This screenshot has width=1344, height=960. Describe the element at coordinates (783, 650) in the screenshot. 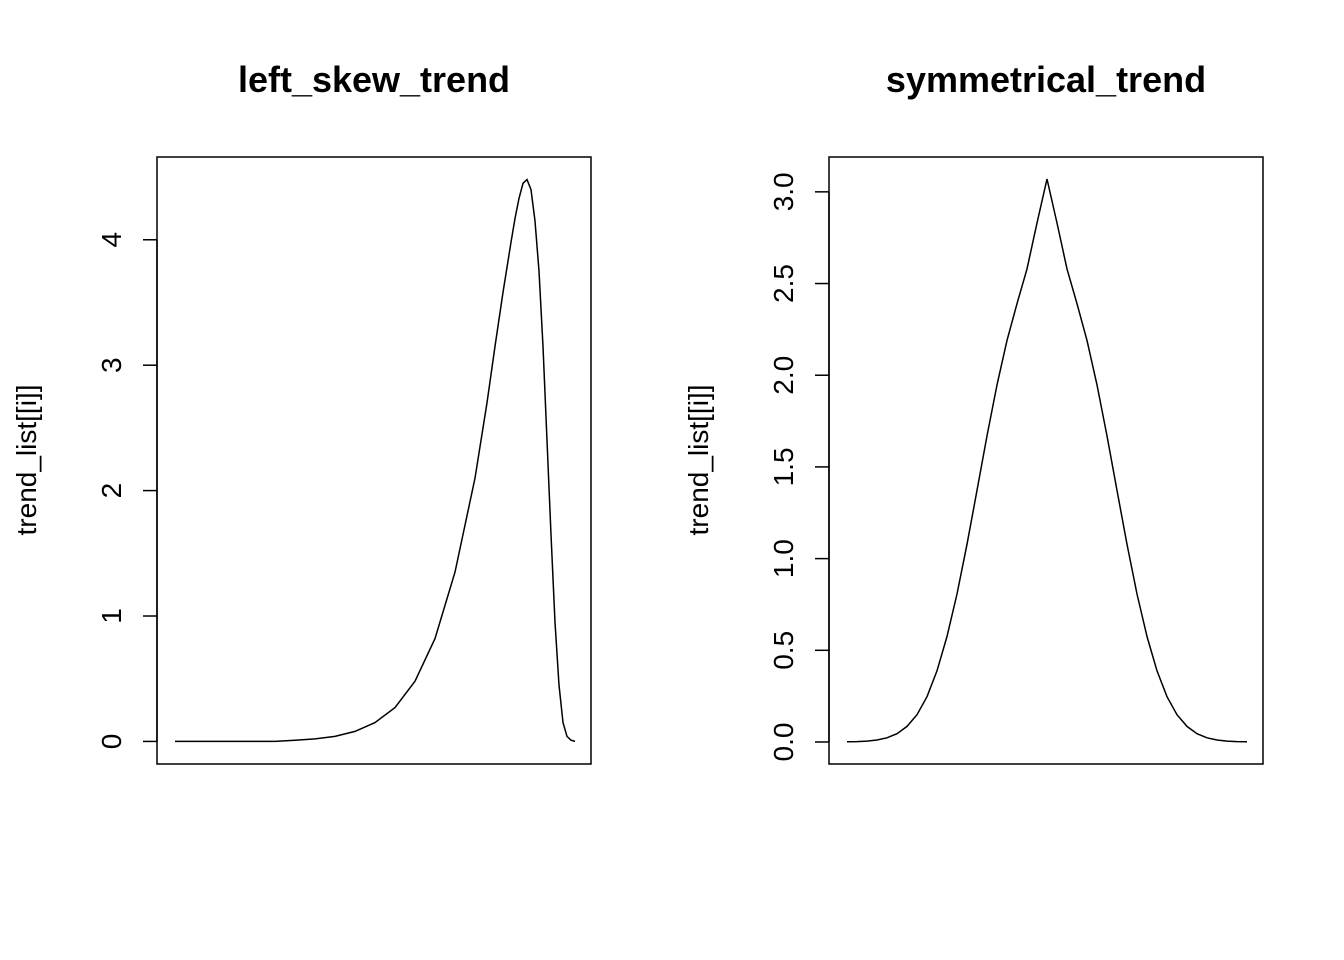

I see `y-tick-label: 0.5` at that location.